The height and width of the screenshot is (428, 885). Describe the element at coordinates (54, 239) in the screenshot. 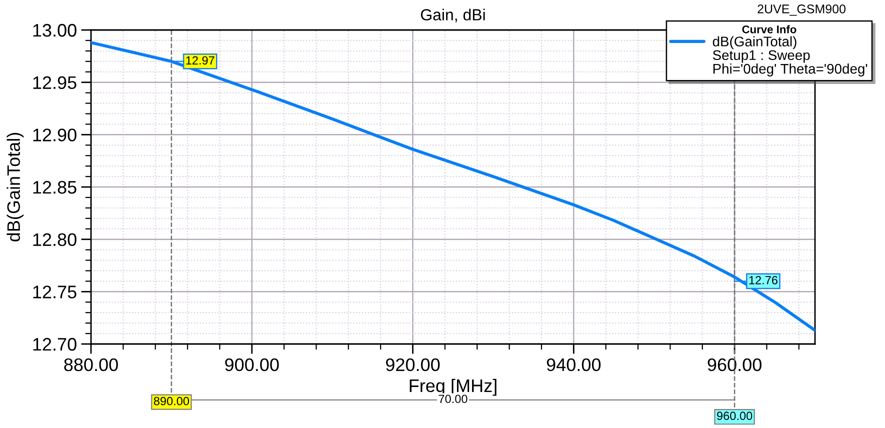

I see `y-tick-label: 12.80` at that location.